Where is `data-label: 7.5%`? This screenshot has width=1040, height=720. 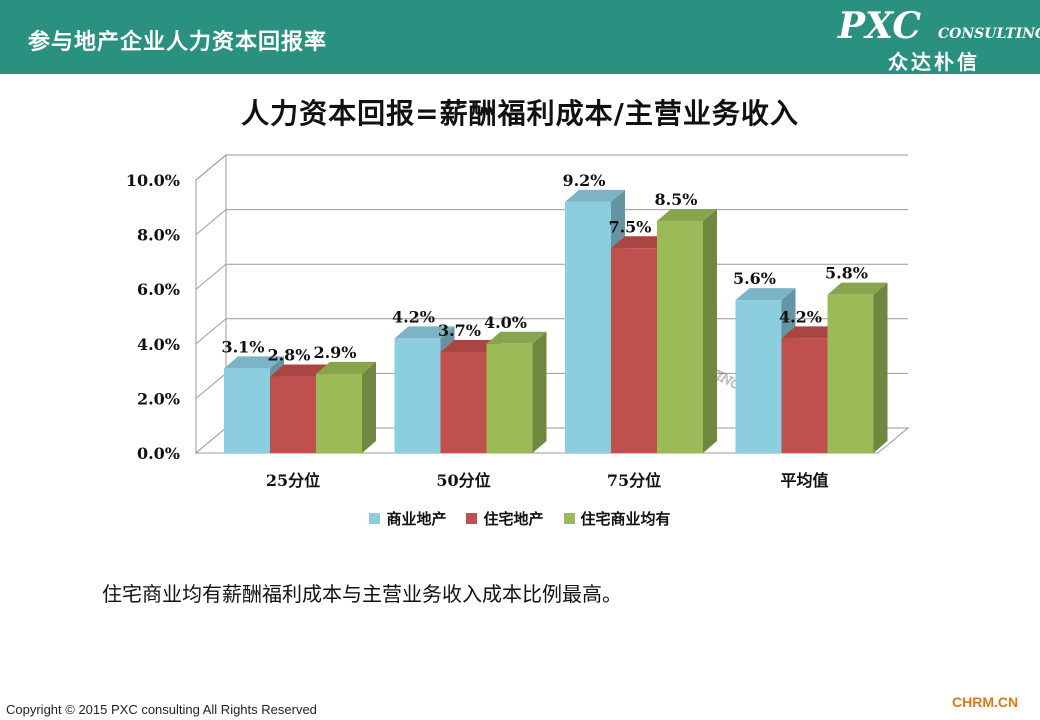 data-label: 7.5% is located at coordinates (629, 226).